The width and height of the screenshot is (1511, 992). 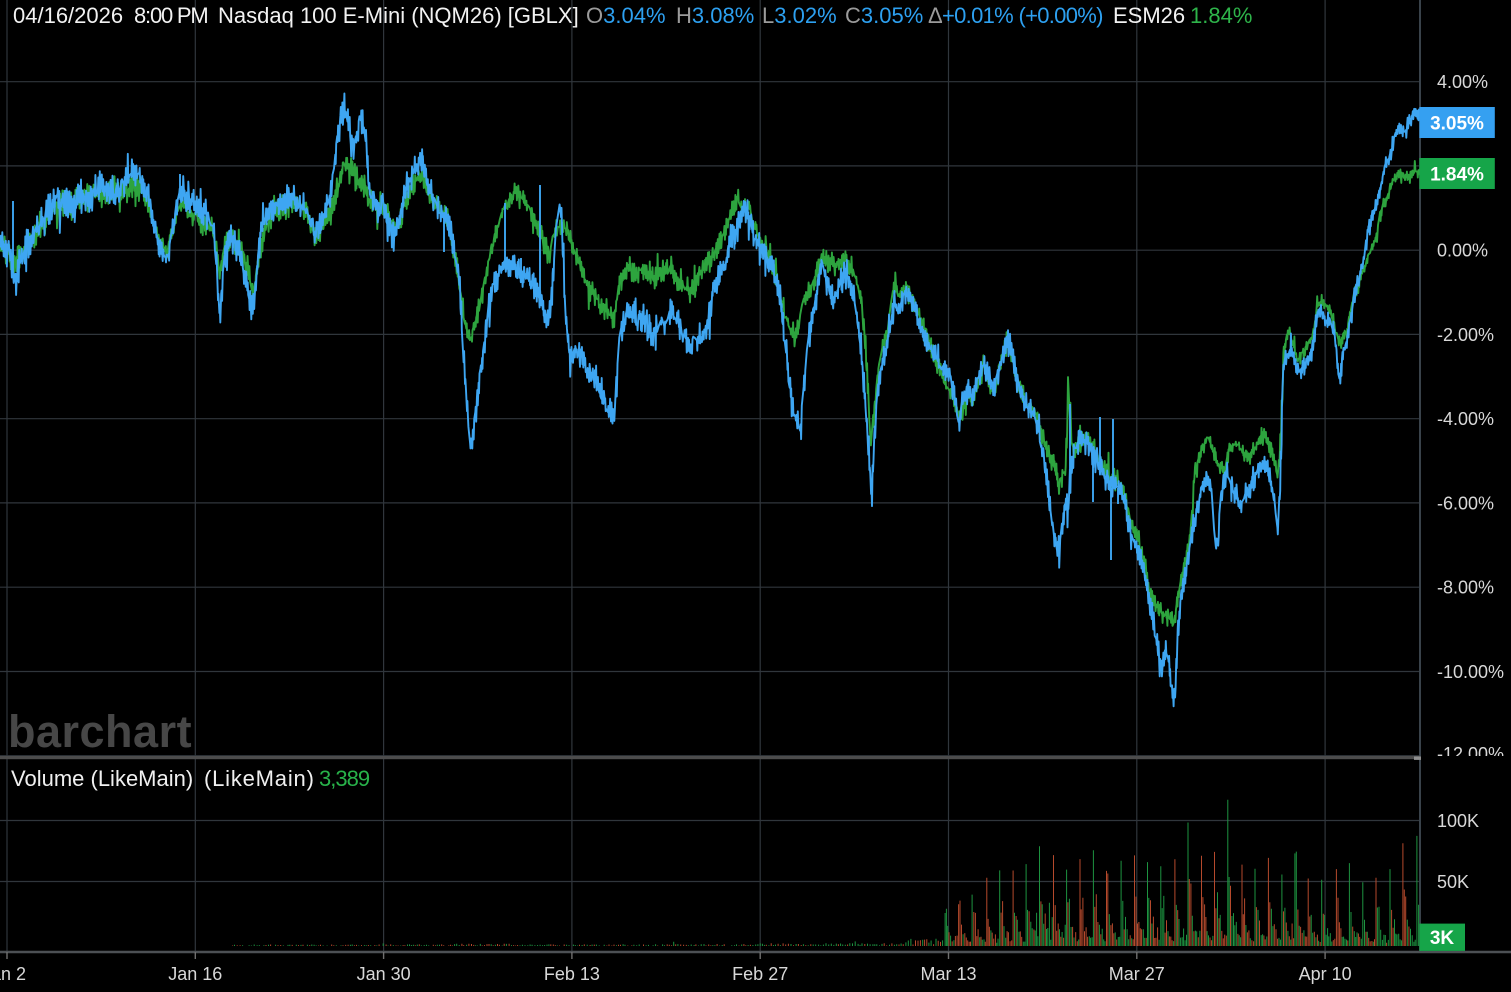 What do you see at coordinates (384, 974) in the screenshot?
I see `svg-text: Jan 30` at bounding box center [384, 974].